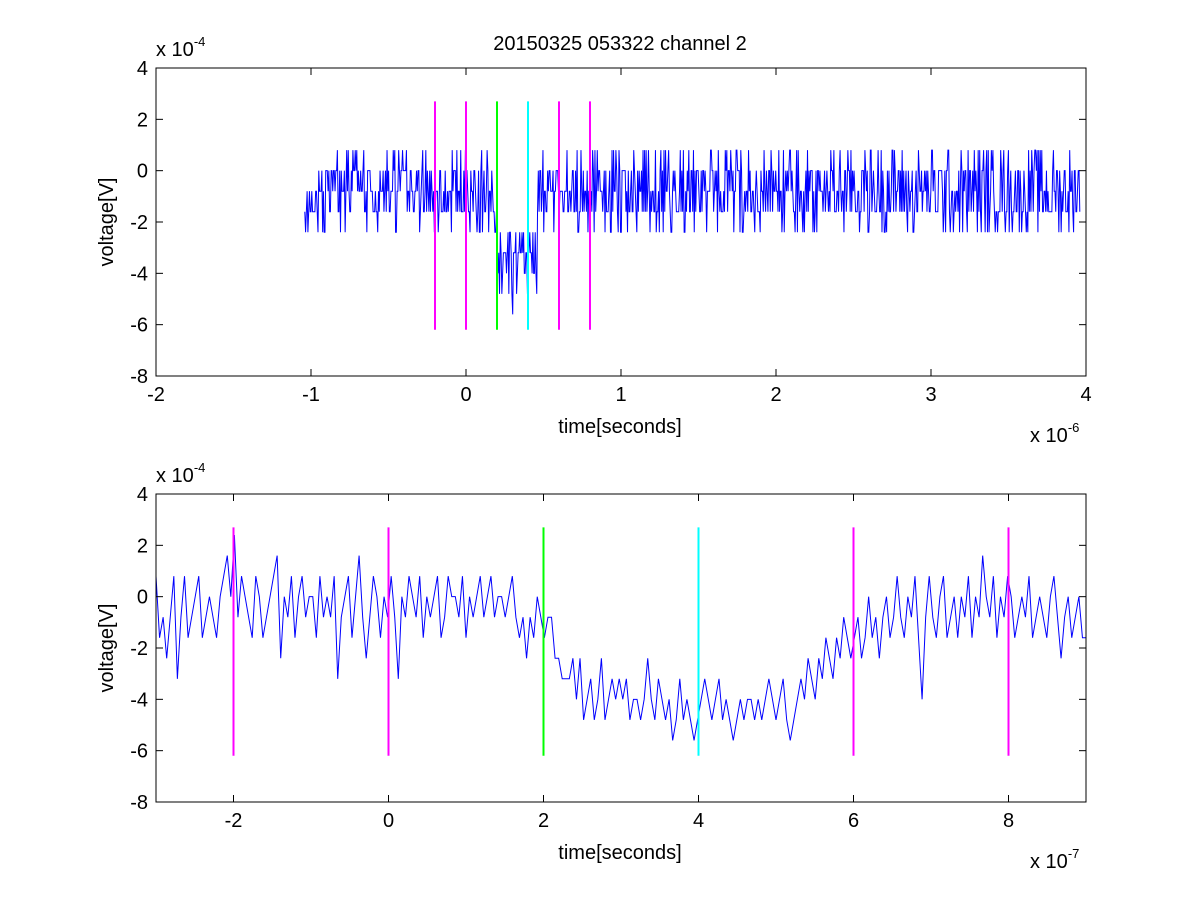  Describe the element at coordinates (1054, 433) in the screenshot. I see `top-x-exponent-label: x 10-6` at that location.